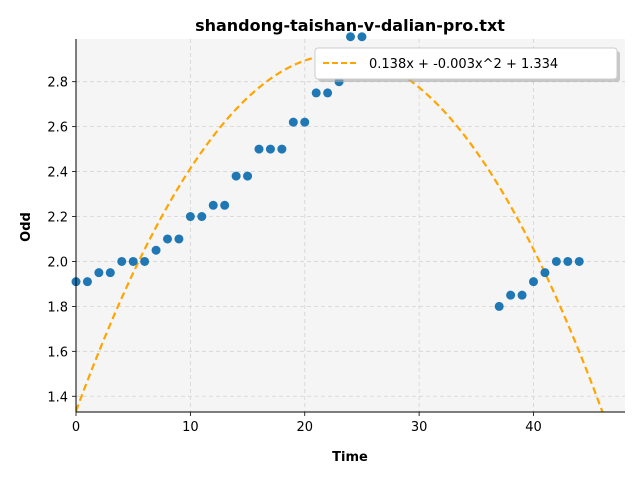  I want to click on y-tick-label: 2.8, so click(57, 83).